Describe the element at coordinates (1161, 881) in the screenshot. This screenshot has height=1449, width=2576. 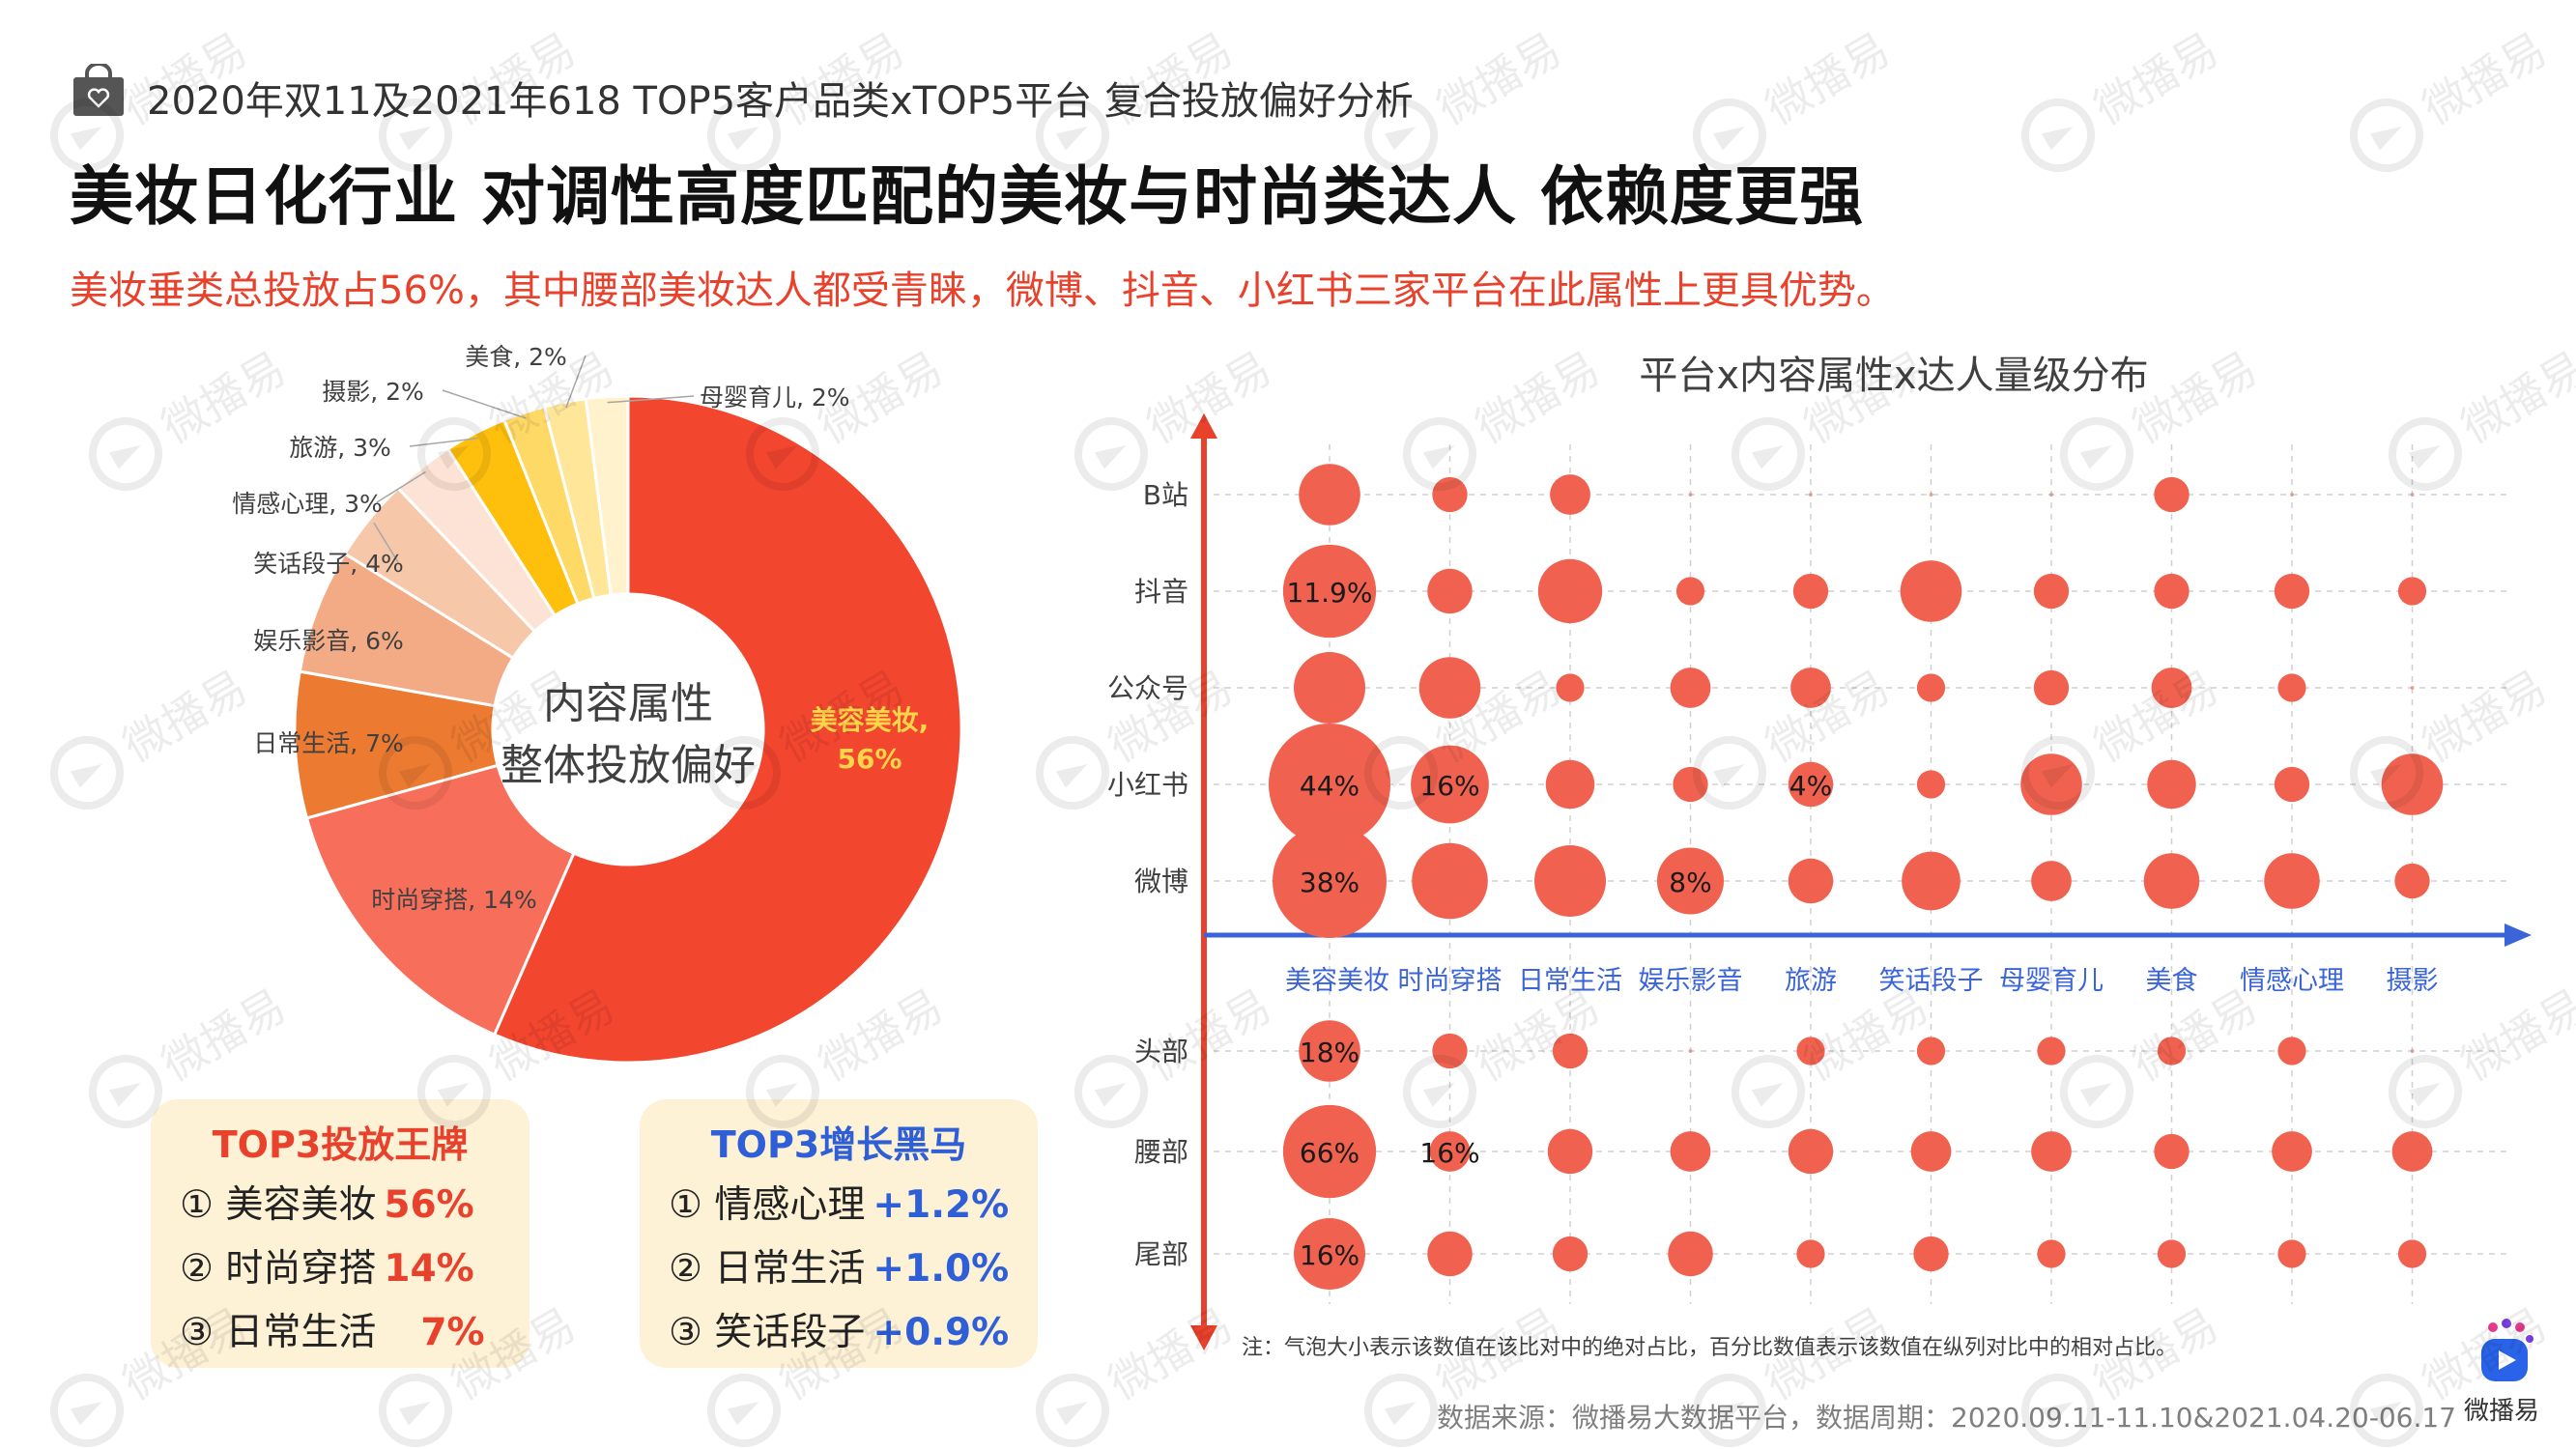
I see `platform-label: 微博` at that location.